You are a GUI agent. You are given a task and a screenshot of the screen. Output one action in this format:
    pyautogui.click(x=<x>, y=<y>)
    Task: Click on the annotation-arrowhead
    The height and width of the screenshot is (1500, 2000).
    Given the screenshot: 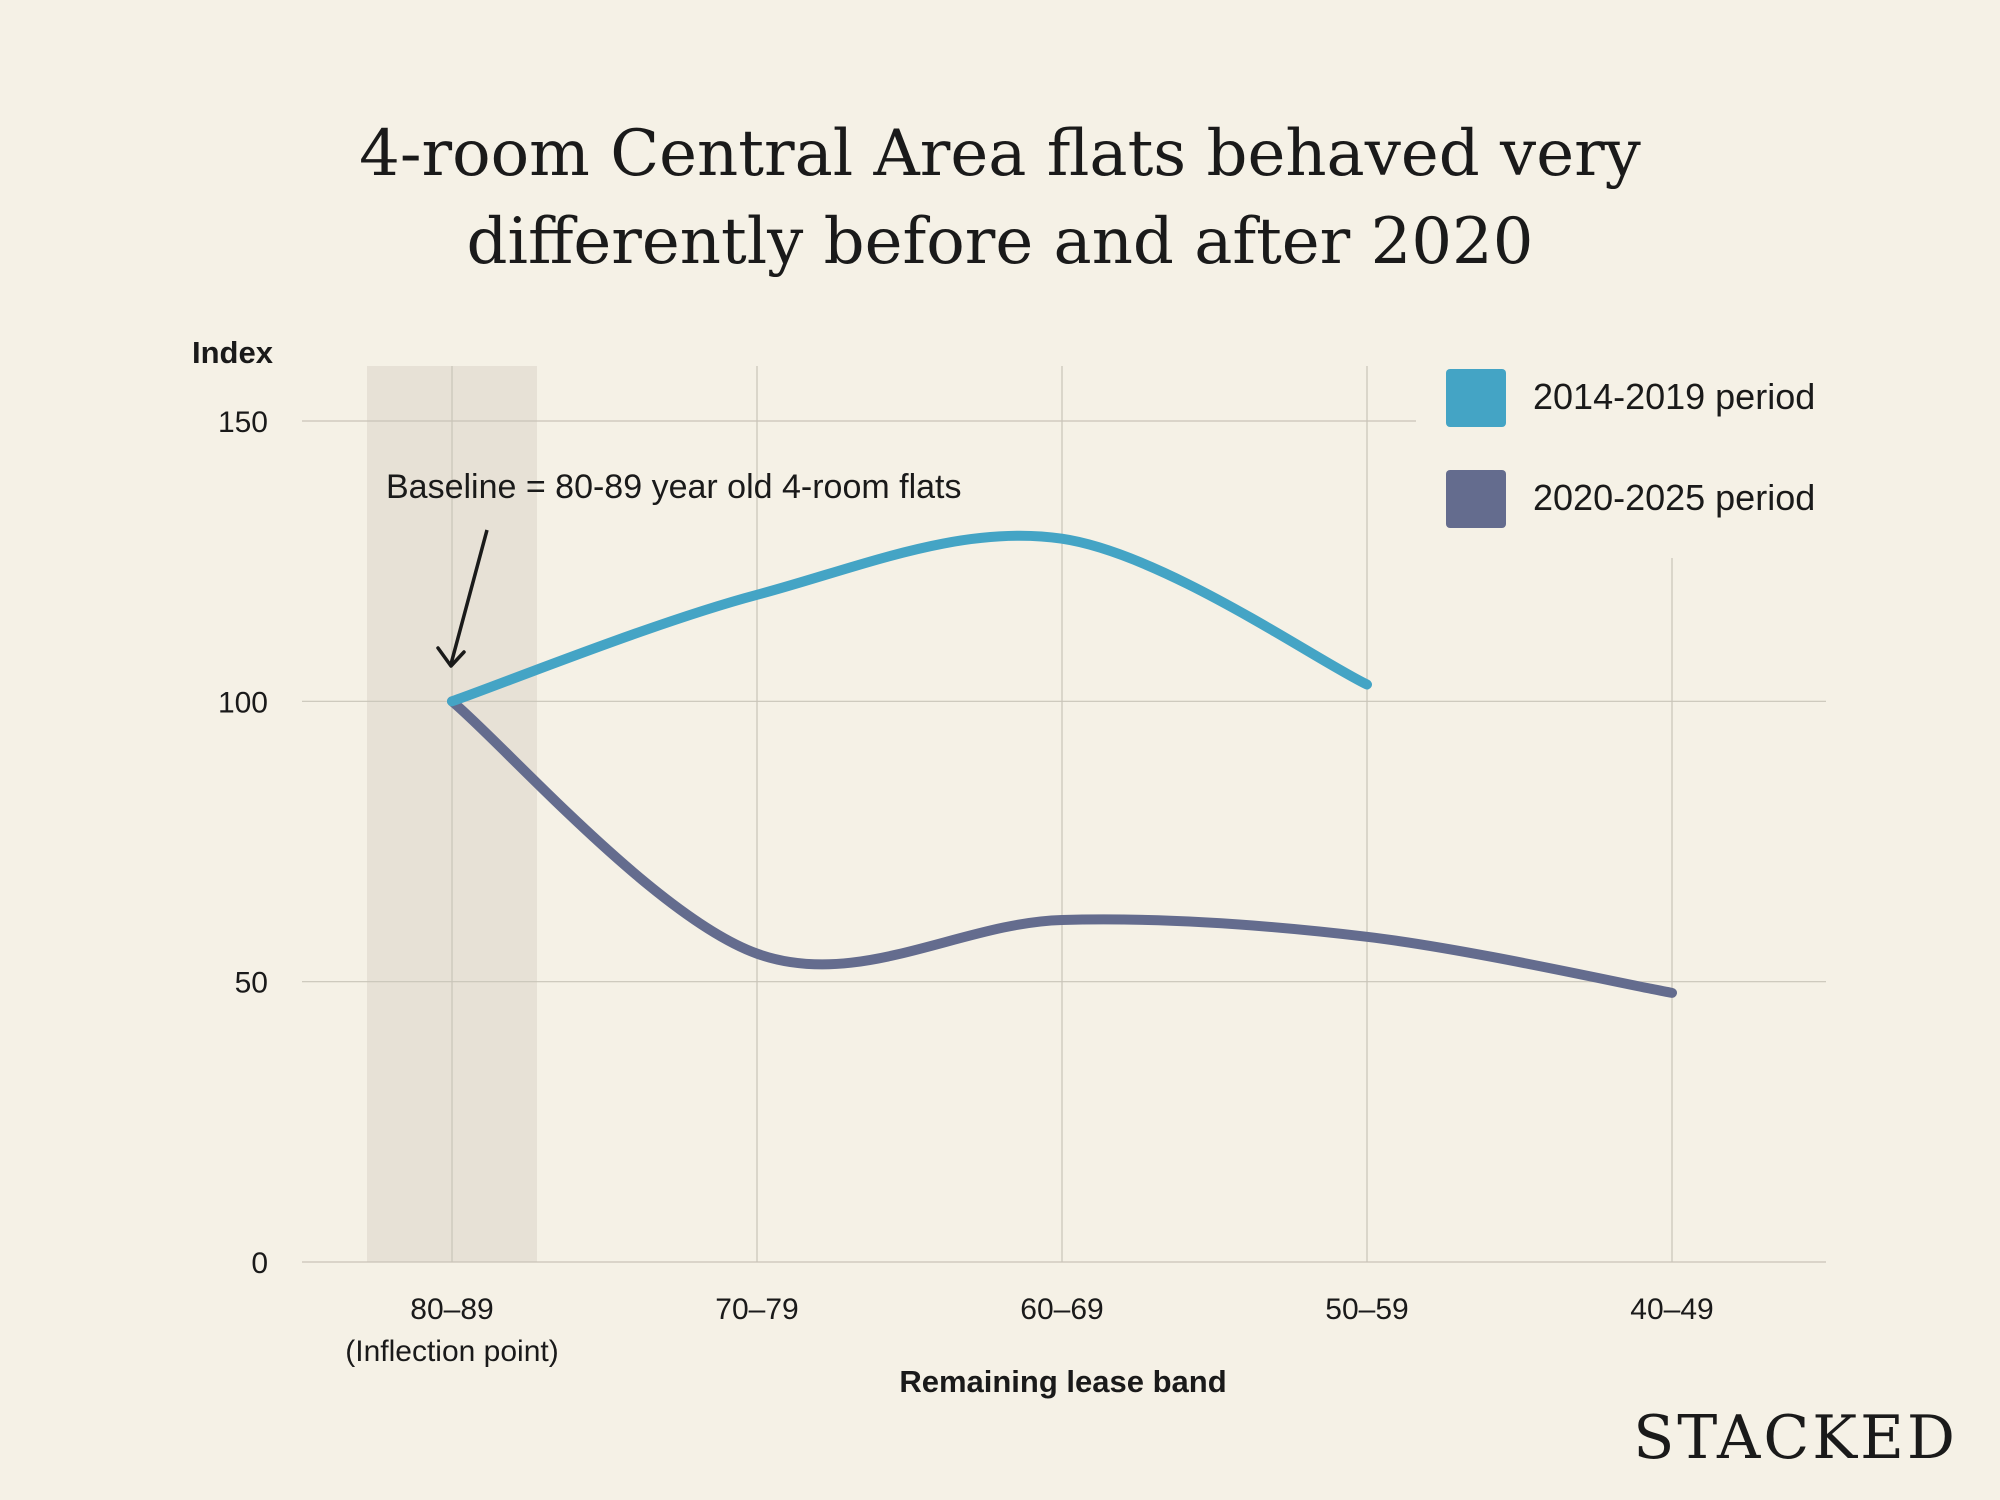 What is the action you would take?
    pyautogui.click(x=451, y=657)
    